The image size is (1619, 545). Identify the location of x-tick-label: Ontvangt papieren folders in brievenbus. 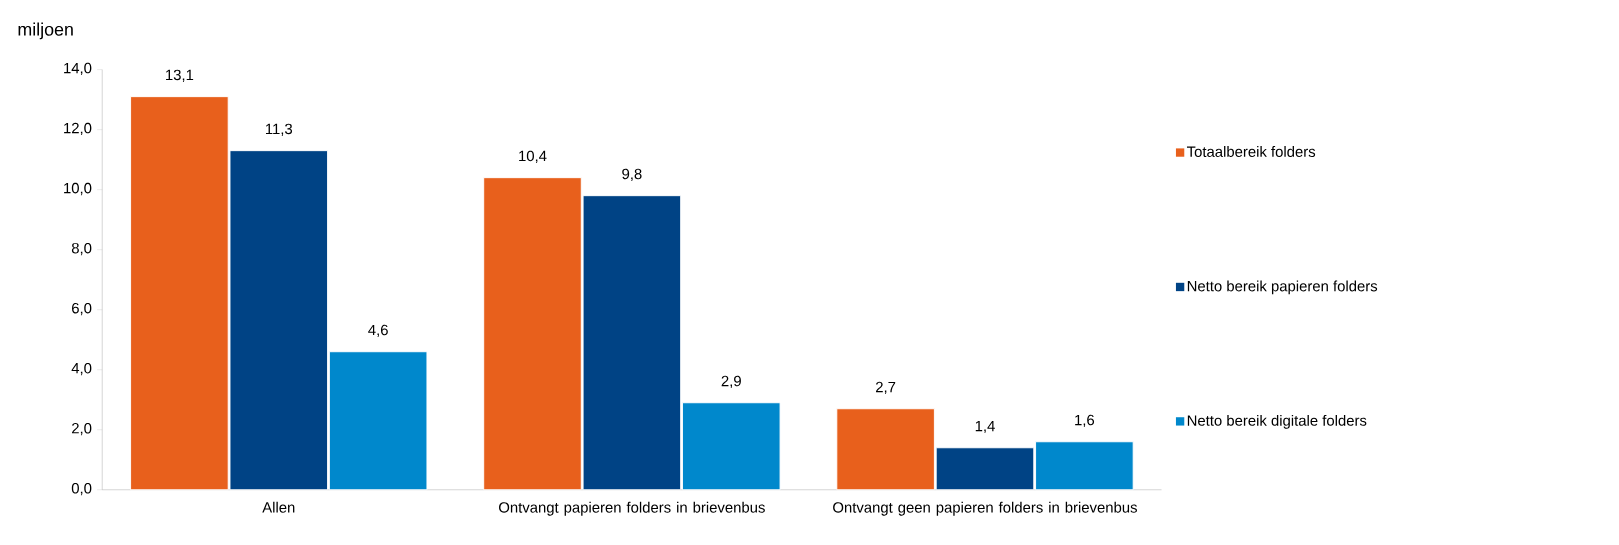
(632, 509).